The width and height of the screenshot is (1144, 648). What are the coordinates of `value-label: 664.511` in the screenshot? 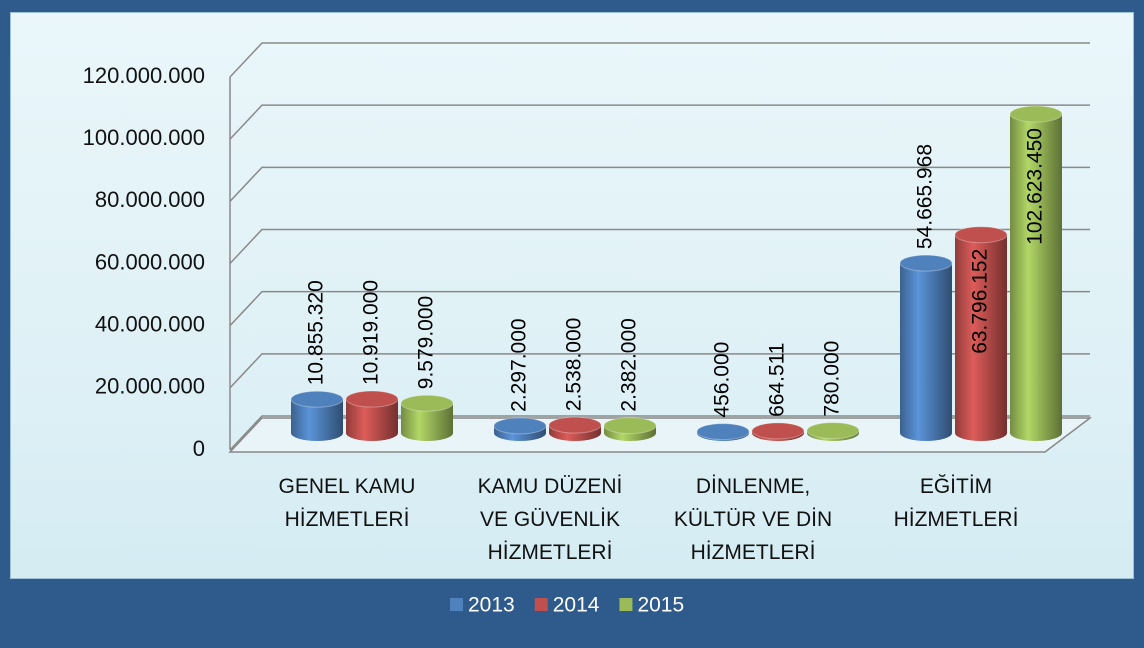 It's located at (777, 380).